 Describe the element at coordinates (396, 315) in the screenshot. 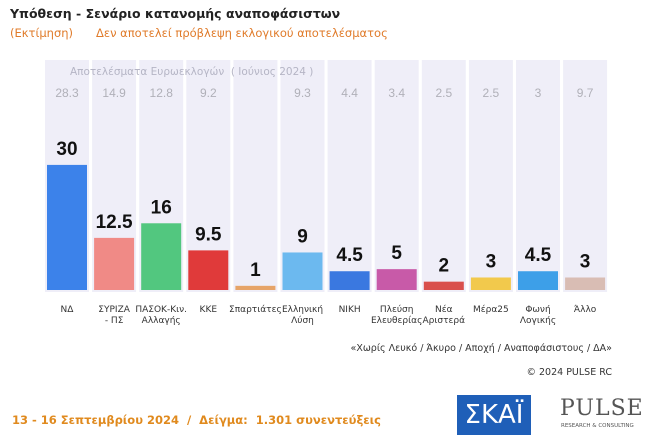

I see `category-label: Πλεύση Ελευθερίας` at that location.